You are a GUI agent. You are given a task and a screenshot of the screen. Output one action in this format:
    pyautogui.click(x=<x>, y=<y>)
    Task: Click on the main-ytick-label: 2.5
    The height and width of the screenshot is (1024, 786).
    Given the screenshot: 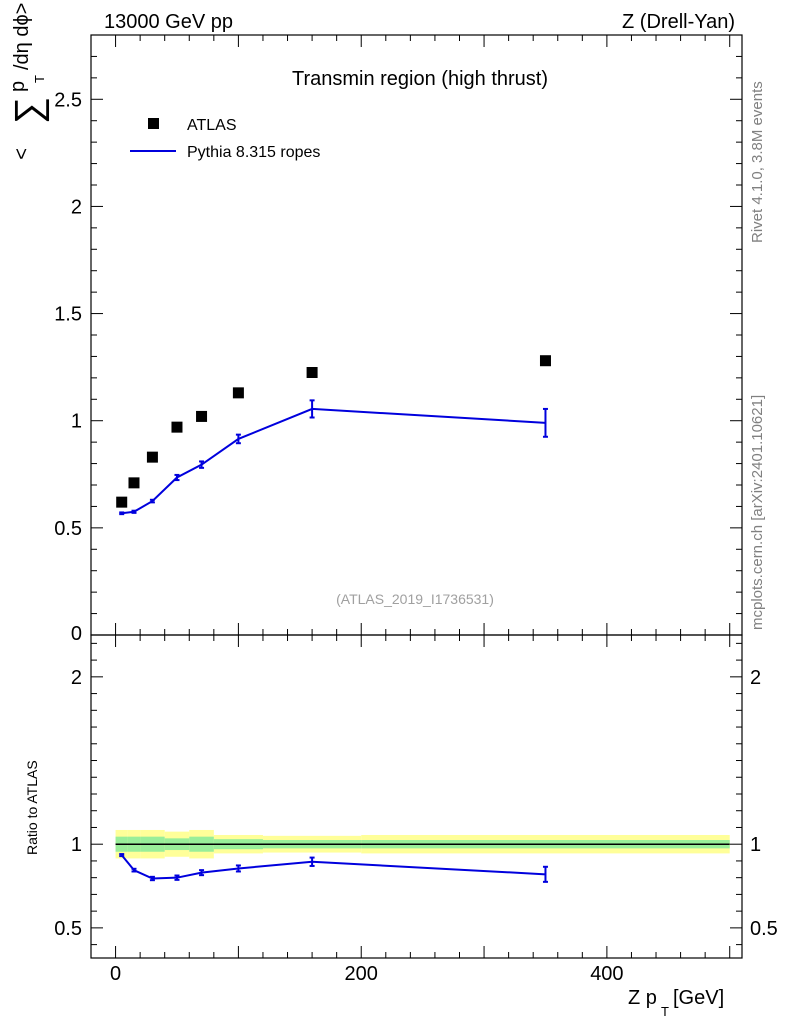 What is the action you would take?
    pyautogui.click(x=68, y=100)
    